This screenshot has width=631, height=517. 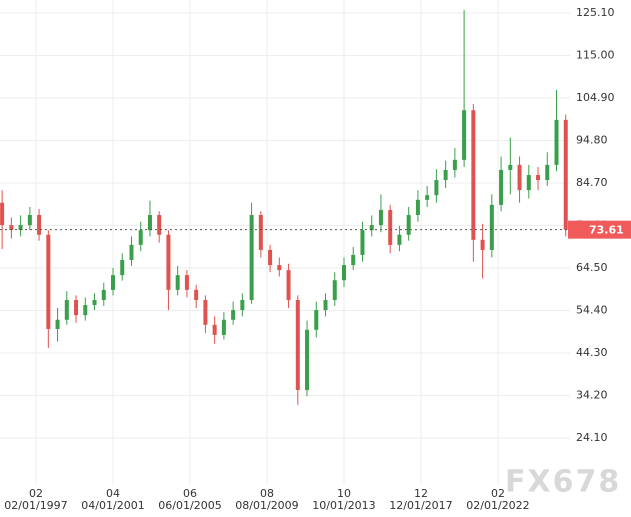 What do you see at coordinates (595, 12) in the screenshot?
I see `y-tick-label: 125.10` at bounding box center [595, 12].